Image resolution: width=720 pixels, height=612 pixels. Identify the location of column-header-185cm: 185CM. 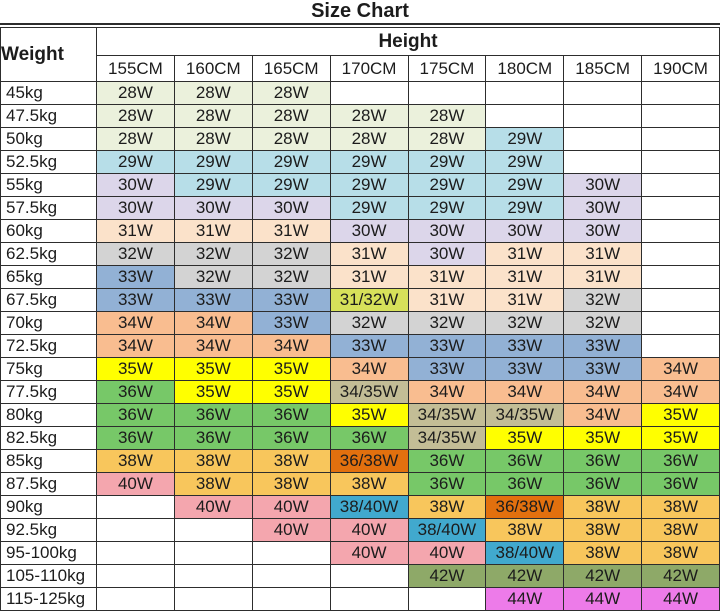
(603, 68).